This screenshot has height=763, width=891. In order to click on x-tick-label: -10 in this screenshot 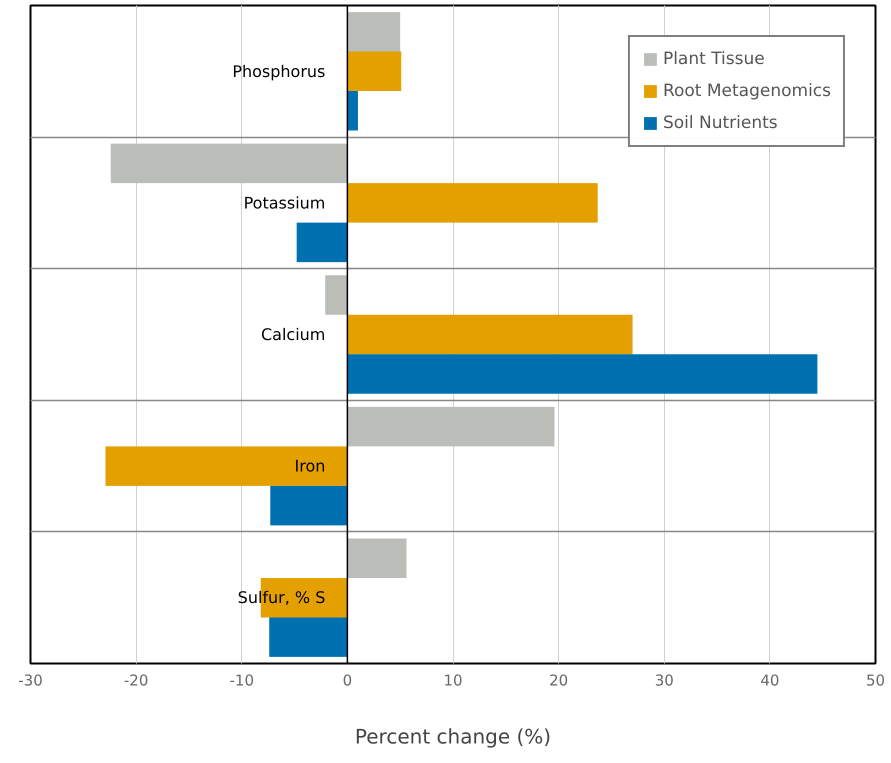, I will do `click(242, 681)`.